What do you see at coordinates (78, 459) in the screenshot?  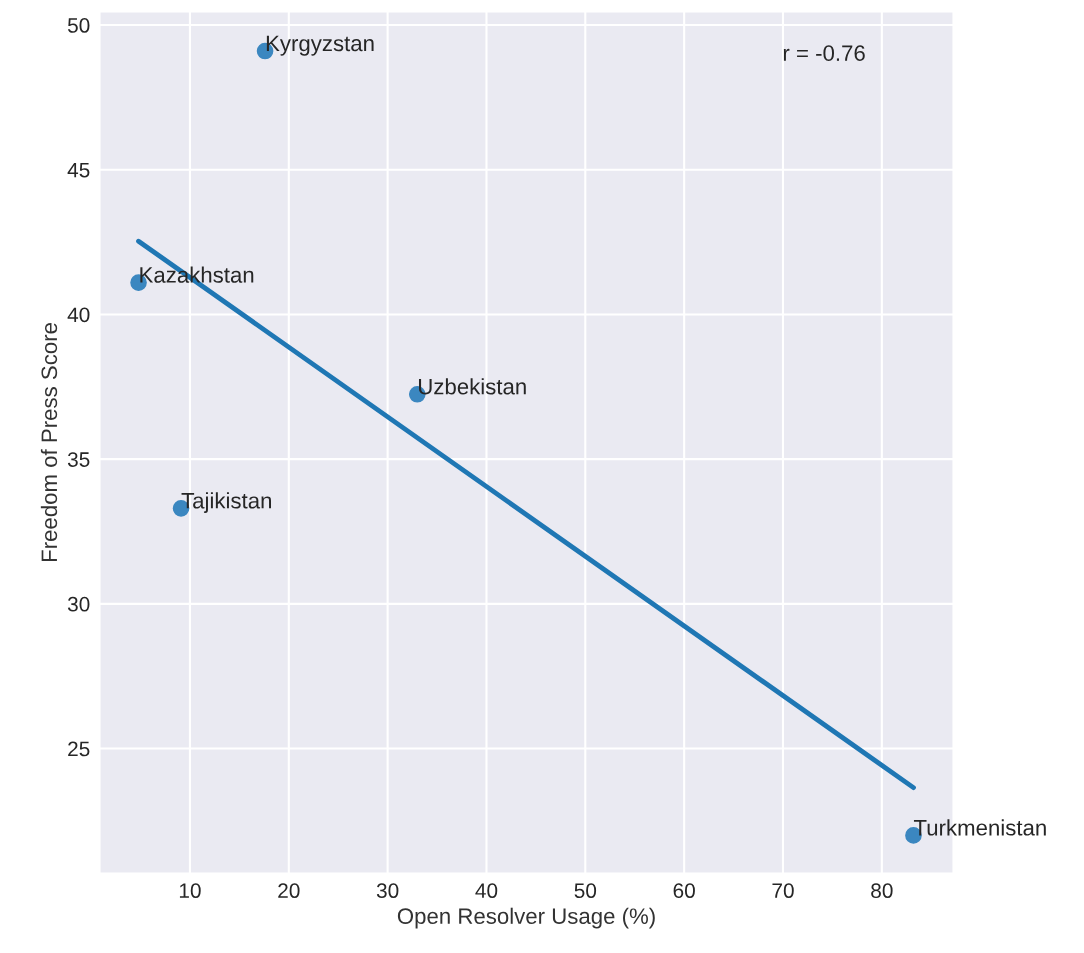 I see `y-tick-label: 35` at bounding box center [78, 459].